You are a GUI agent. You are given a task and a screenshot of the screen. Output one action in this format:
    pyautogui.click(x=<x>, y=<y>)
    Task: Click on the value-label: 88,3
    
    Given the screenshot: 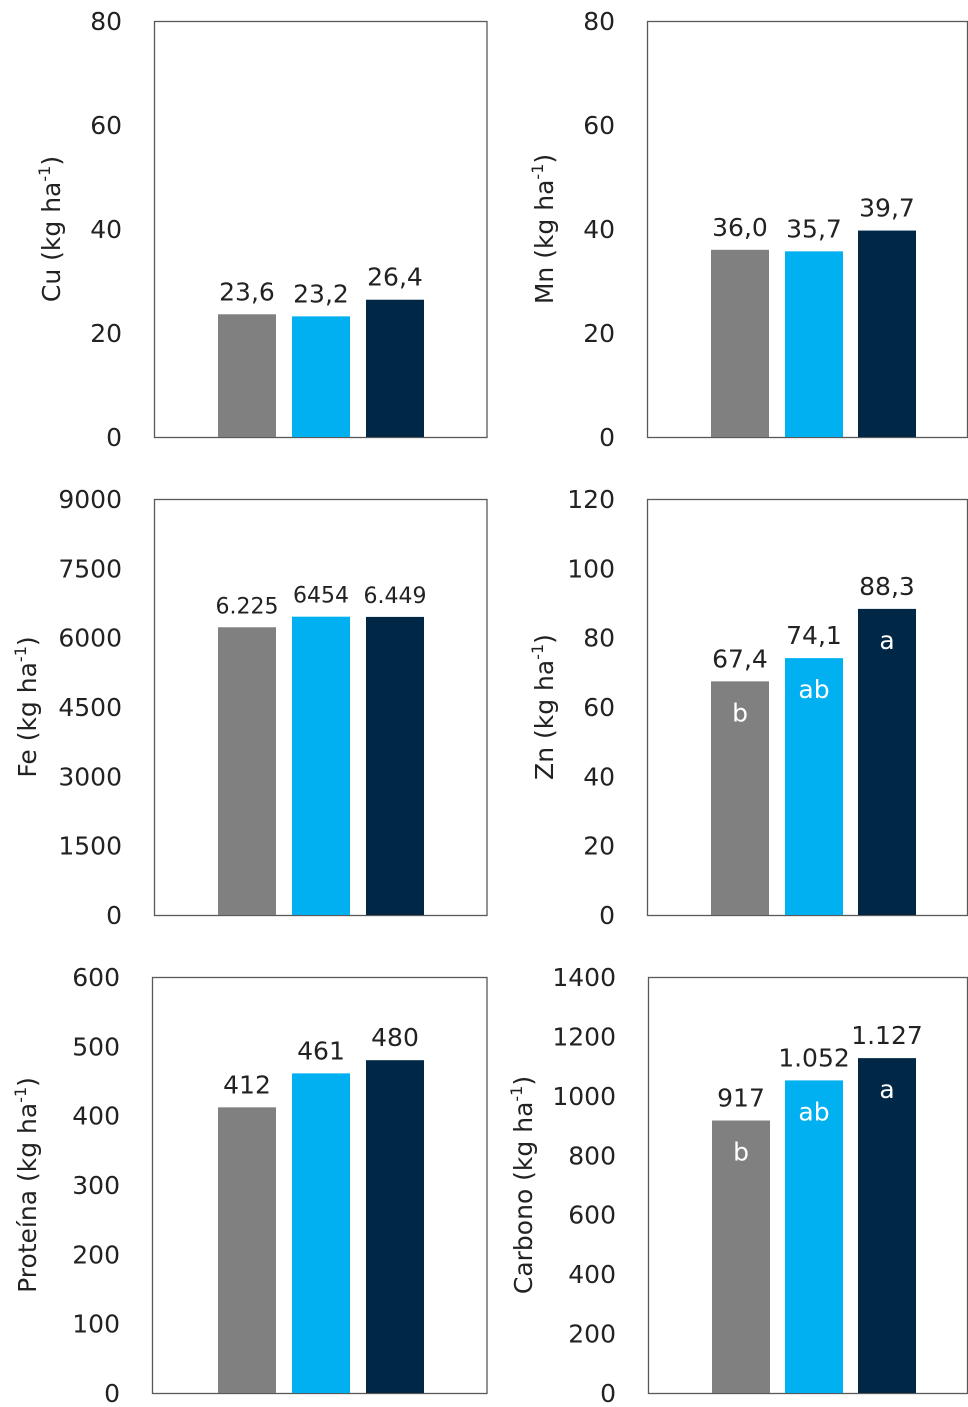 What is the action you would take?
    pyautogui.click(x=887, y=586)
    